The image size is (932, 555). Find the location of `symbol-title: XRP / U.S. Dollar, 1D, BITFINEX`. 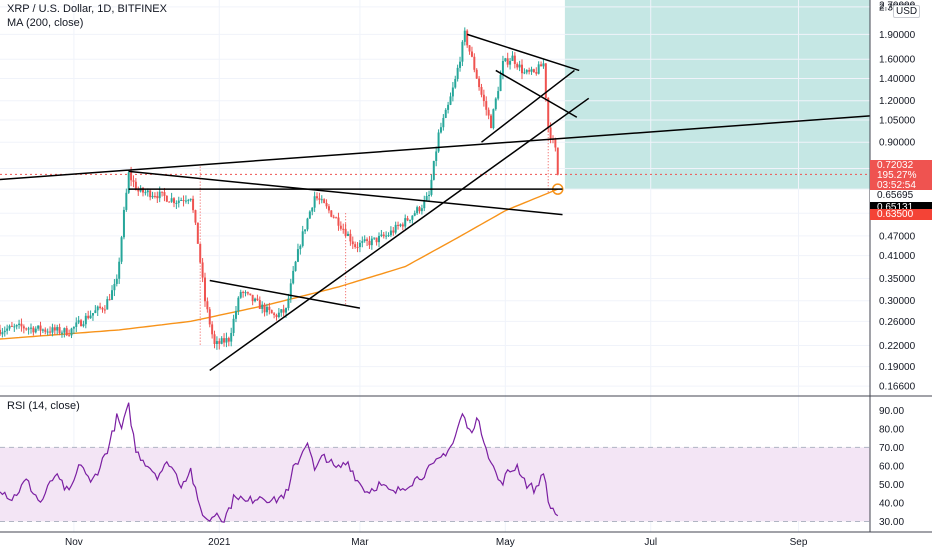

symbol-title: XRP / U.S. Dollar, 1D, BITFINEX is located at coordinates (87, 9).